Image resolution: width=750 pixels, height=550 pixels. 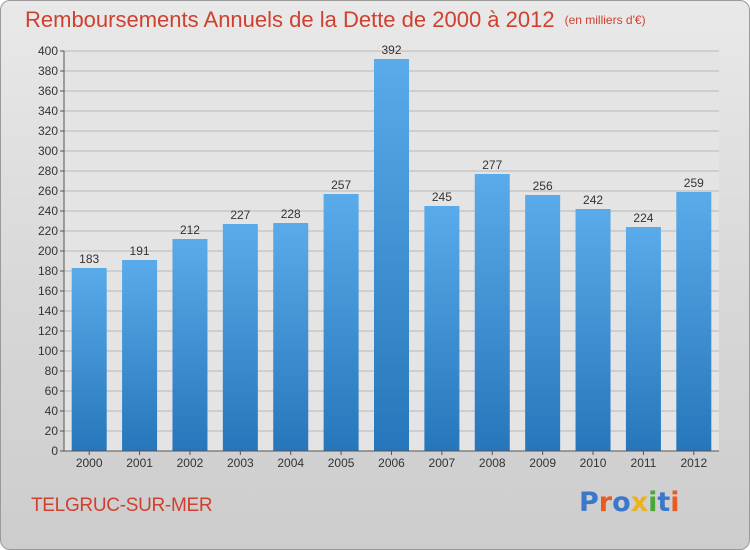 I want to click on bar-2008, so click(x=492, y=312).